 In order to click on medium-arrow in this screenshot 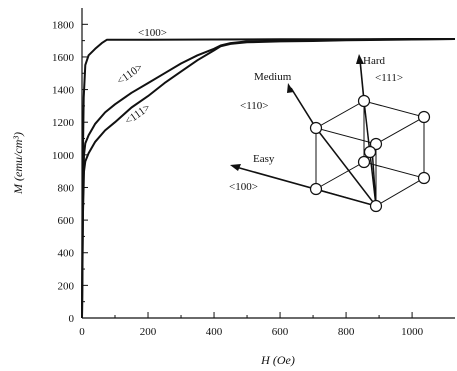, I will do `click(303, 108)`.